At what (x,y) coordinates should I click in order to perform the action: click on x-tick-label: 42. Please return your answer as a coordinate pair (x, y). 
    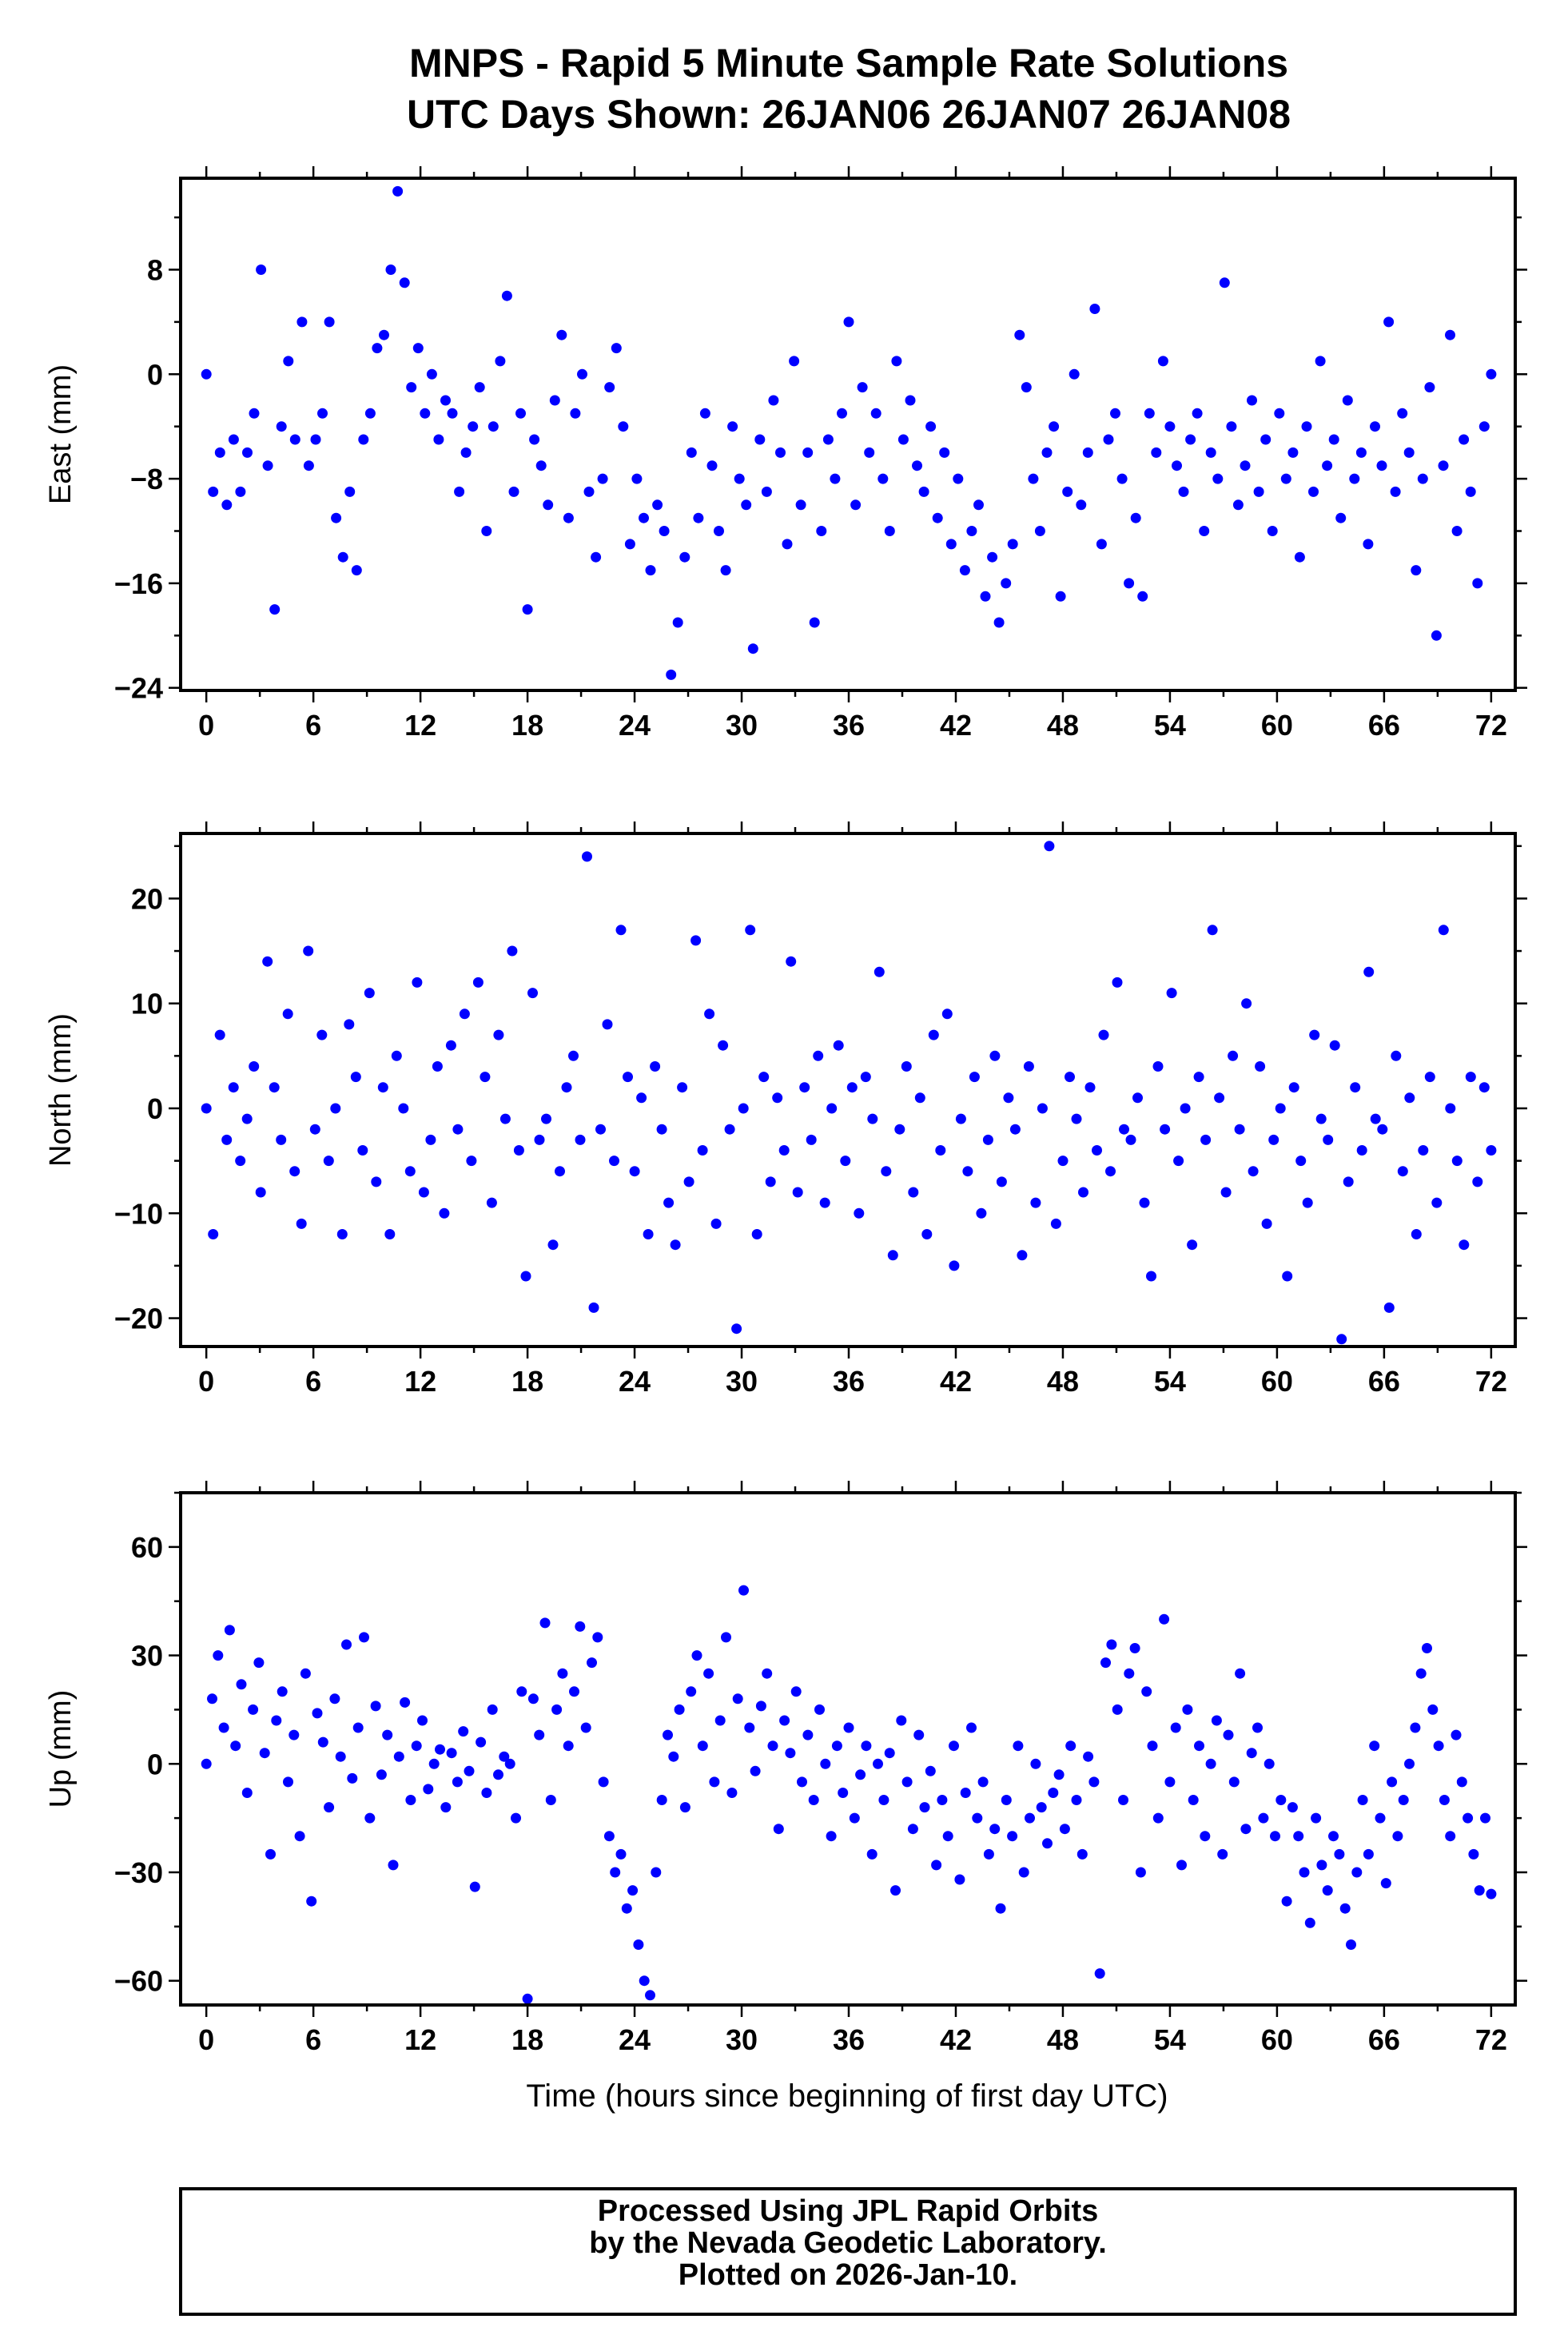
    Looking at the image, I should click on (956, 2040).